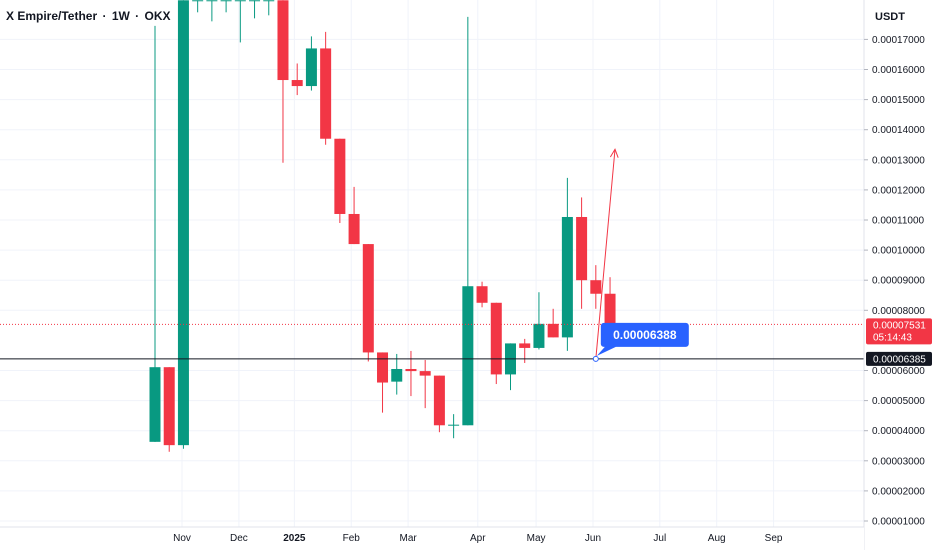  I want to click on price-tick-label: 0.00011000, so click(898, 221).